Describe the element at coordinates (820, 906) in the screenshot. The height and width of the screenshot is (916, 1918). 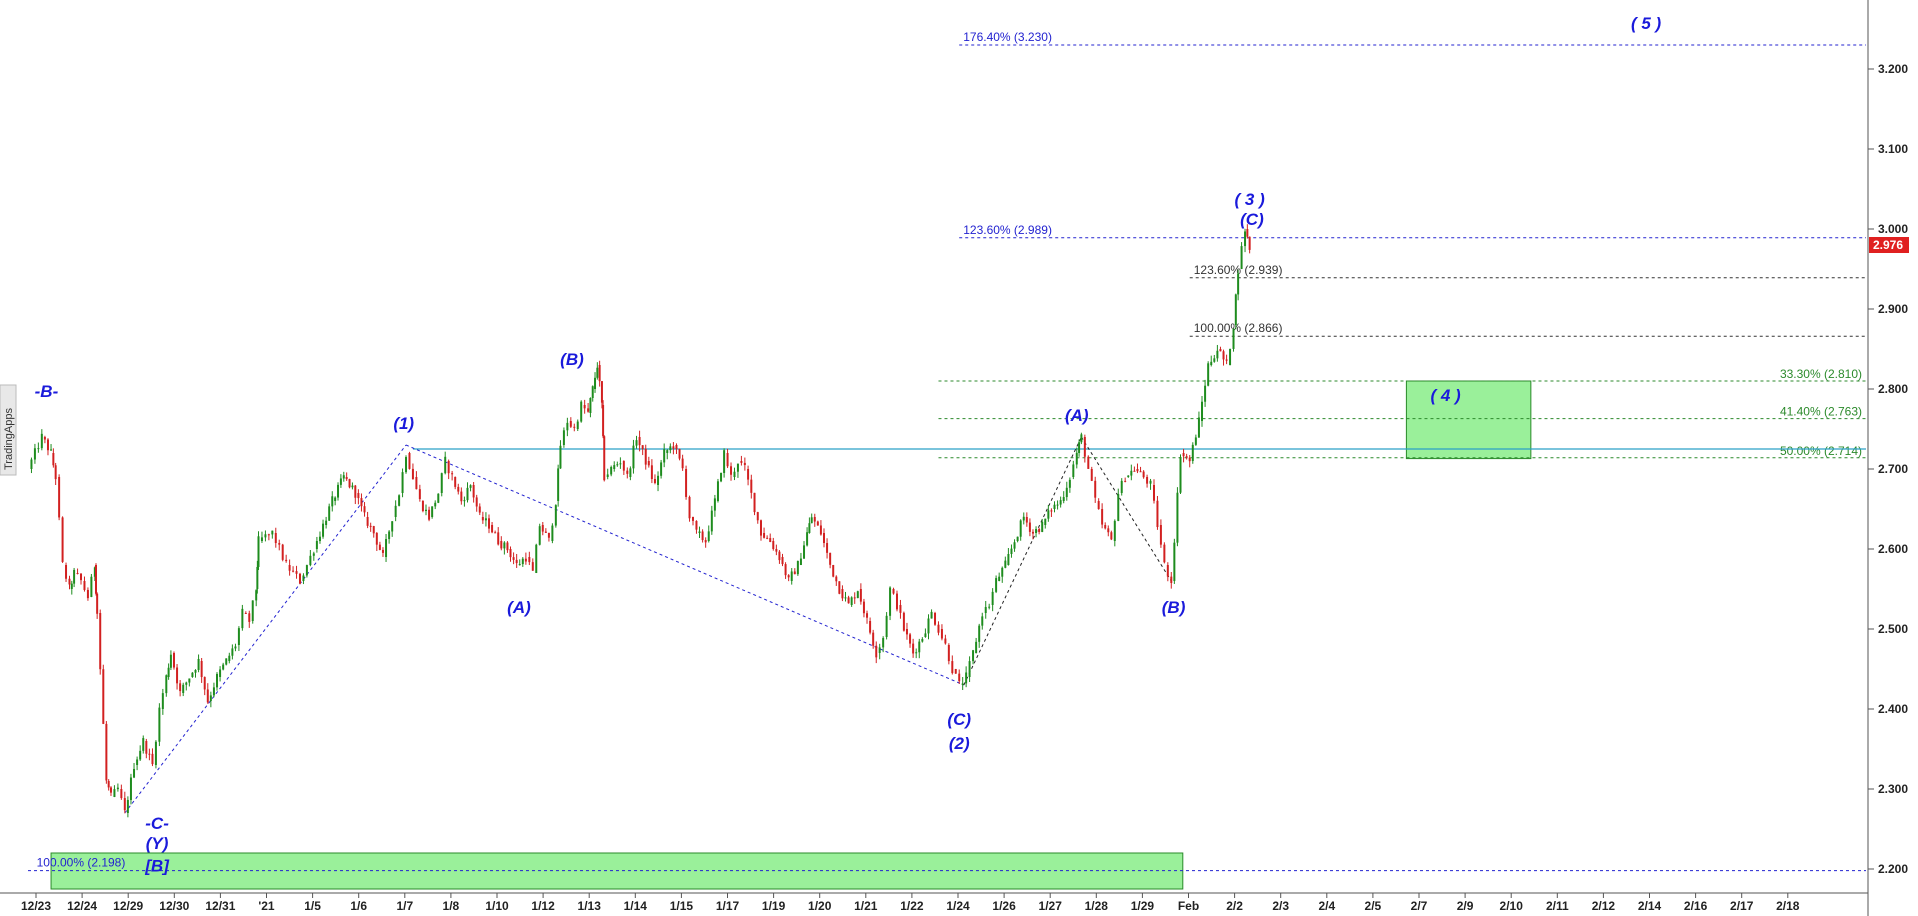
I see `x-tick-label: 1/20` at that location.